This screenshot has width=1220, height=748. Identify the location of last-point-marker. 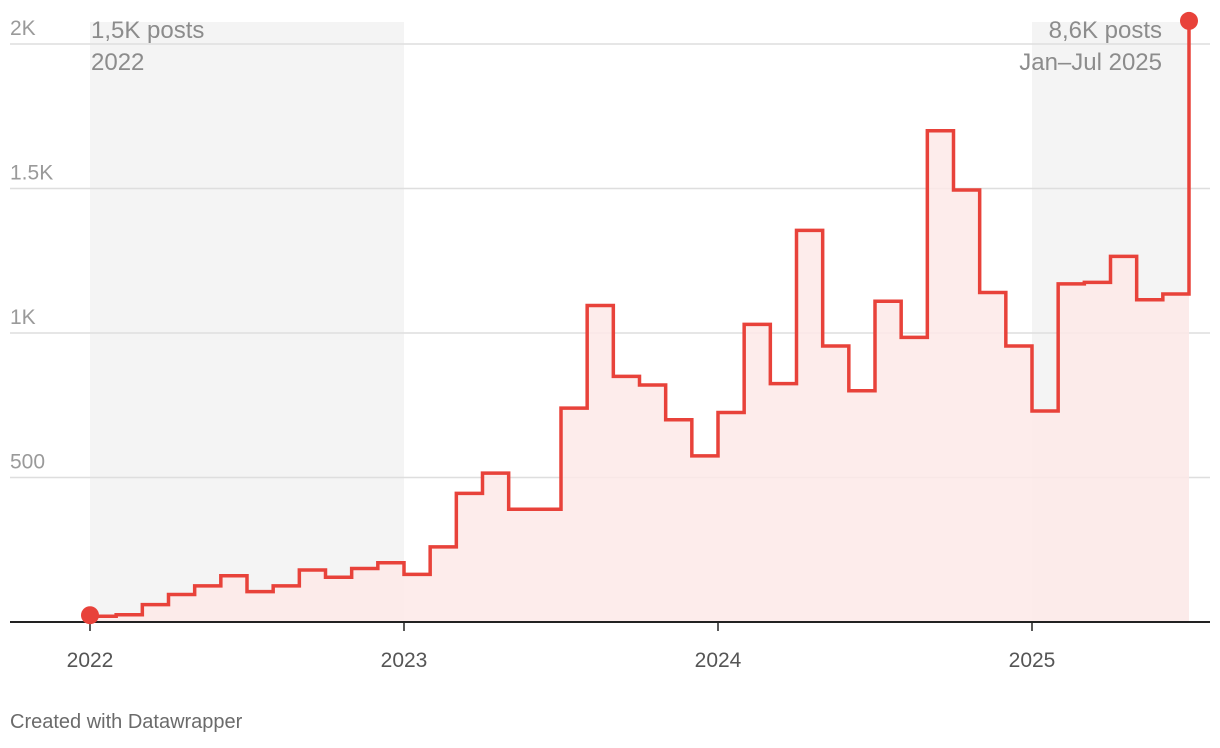
(1189, 20).